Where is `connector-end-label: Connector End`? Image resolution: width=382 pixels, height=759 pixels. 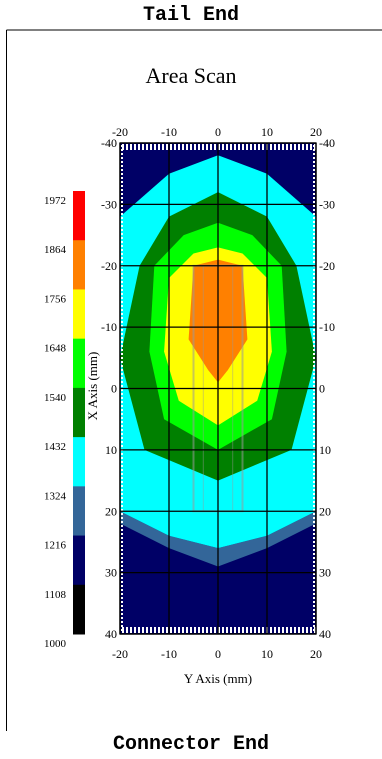
connector-end-label: Connector End is located at coordinates (191, 744).